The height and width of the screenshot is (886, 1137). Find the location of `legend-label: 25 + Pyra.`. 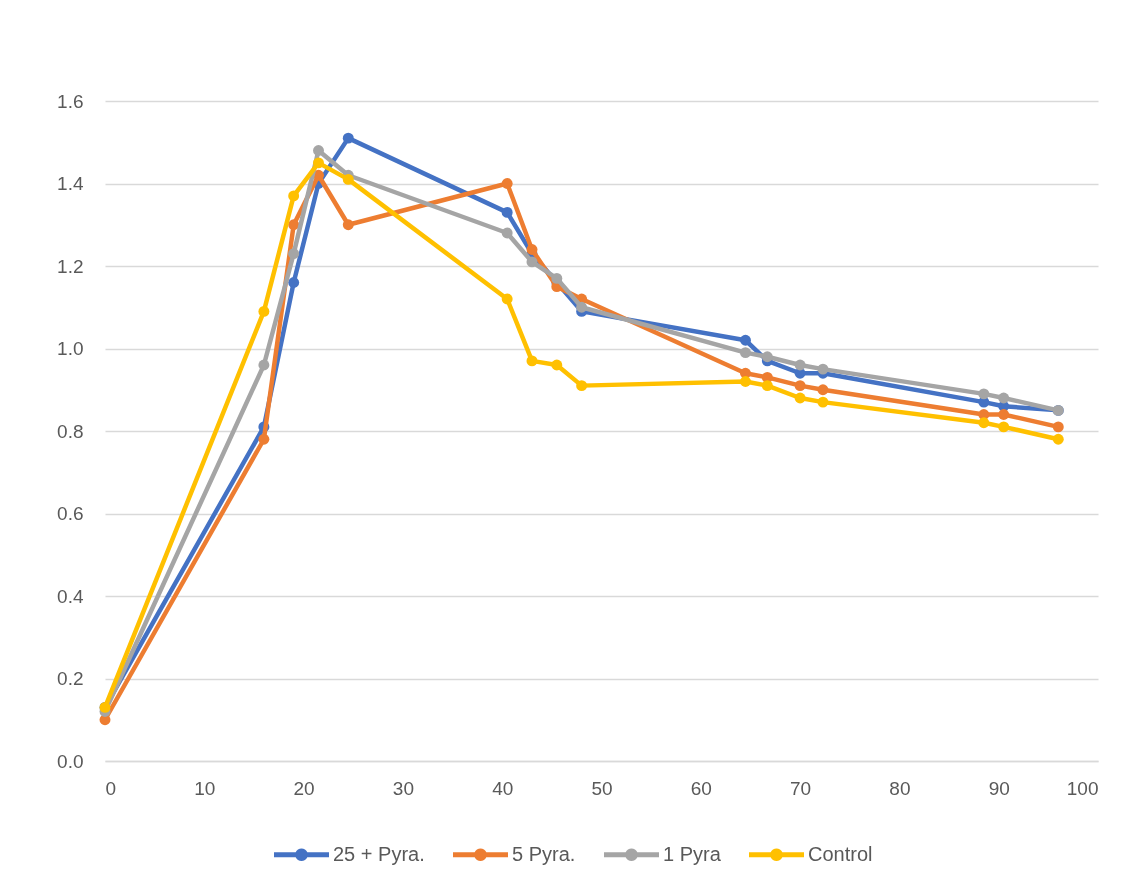

legend-label: 25 + Pyra. is located at coordinates (379, 853).